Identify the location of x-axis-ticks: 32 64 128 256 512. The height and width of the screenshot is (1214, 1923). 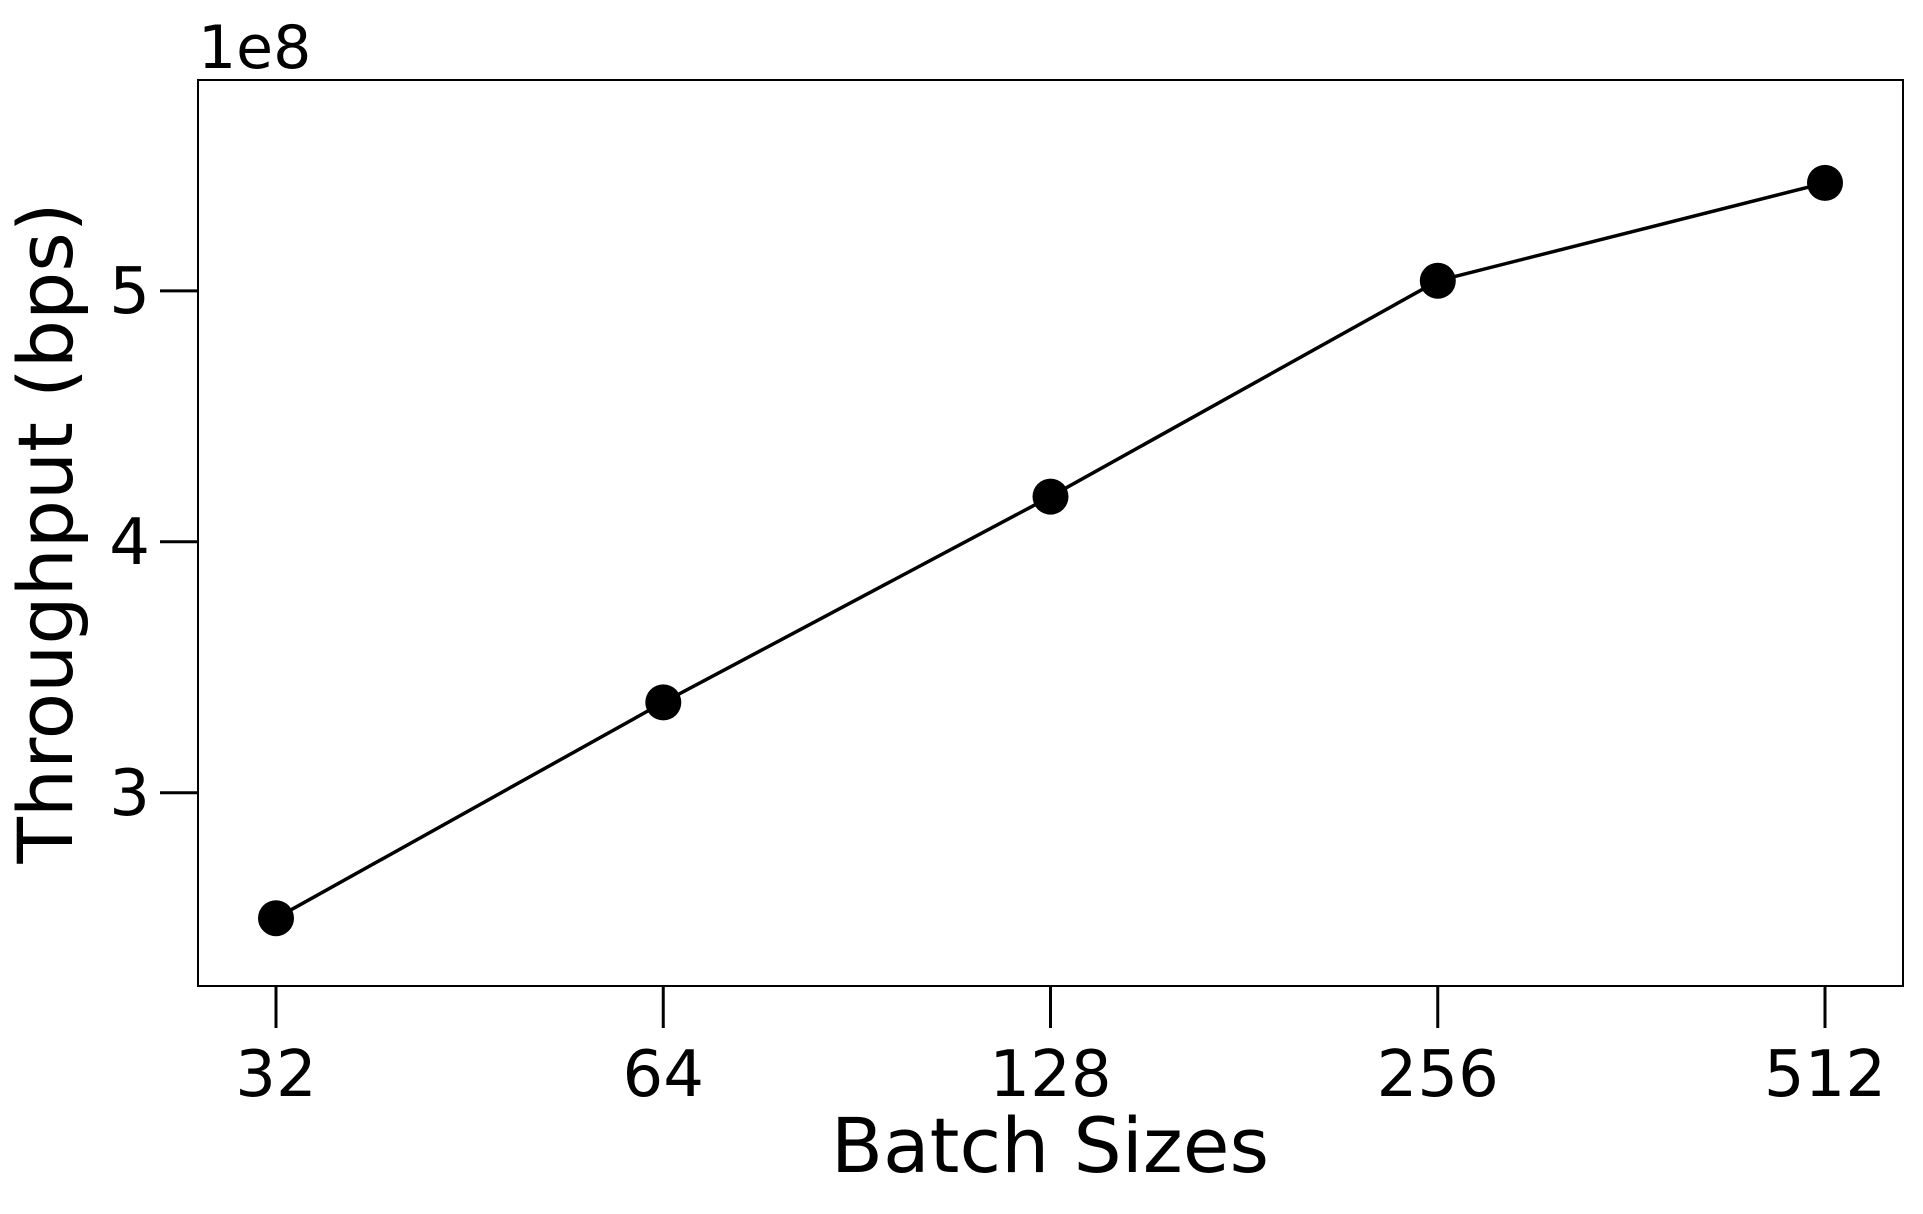
(1060, 1049).